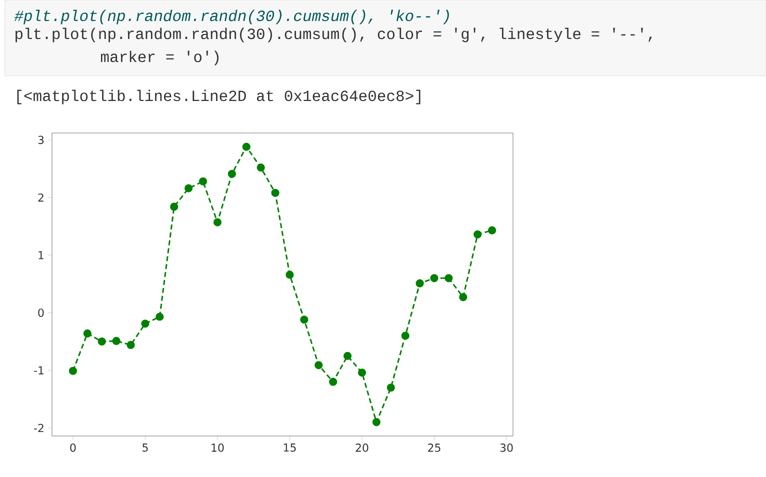 This screenshot has width=766, height=477. What do you see at coordinates (145, 448) in the screenshot?
I see `x-tick-label: 5` at bounding box center [145, 448].